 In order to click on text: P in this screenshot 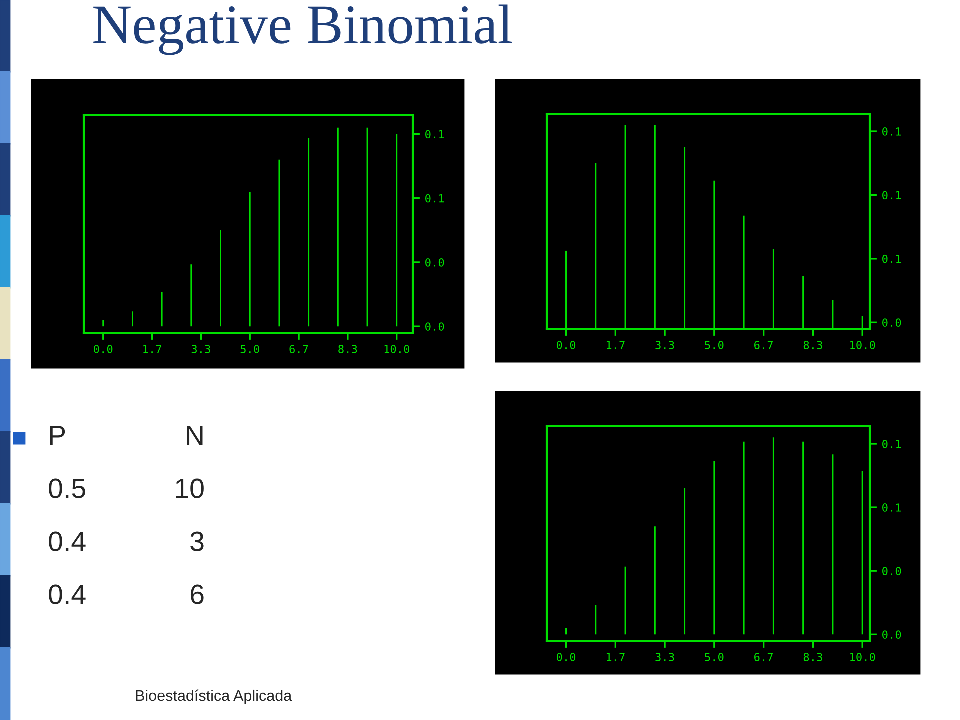, I will do `click(58, 436)`.